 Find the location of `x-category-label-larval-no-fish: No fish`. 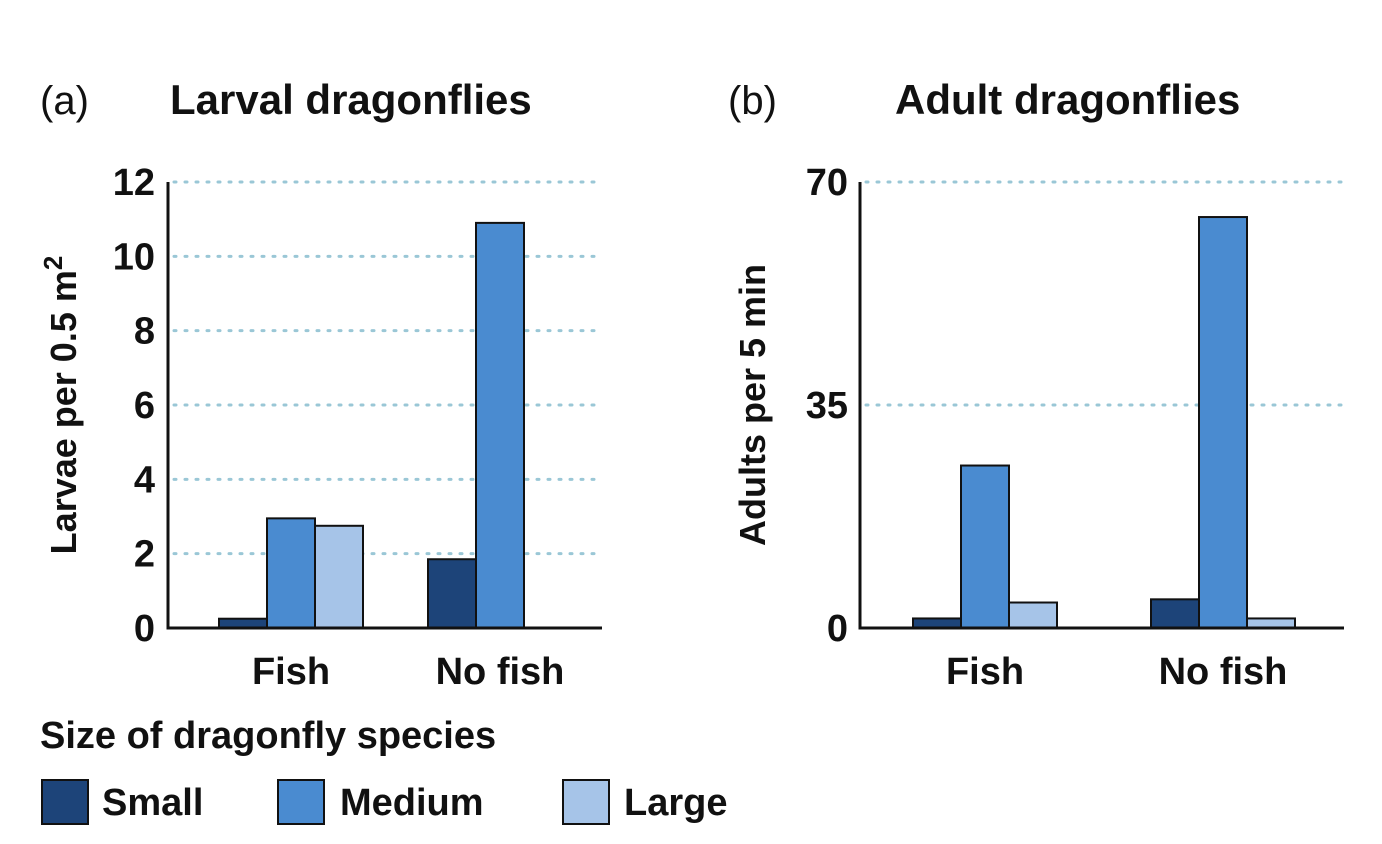

x-category-label-larval-no-fish: No fish is located at coordinates (500, 672).